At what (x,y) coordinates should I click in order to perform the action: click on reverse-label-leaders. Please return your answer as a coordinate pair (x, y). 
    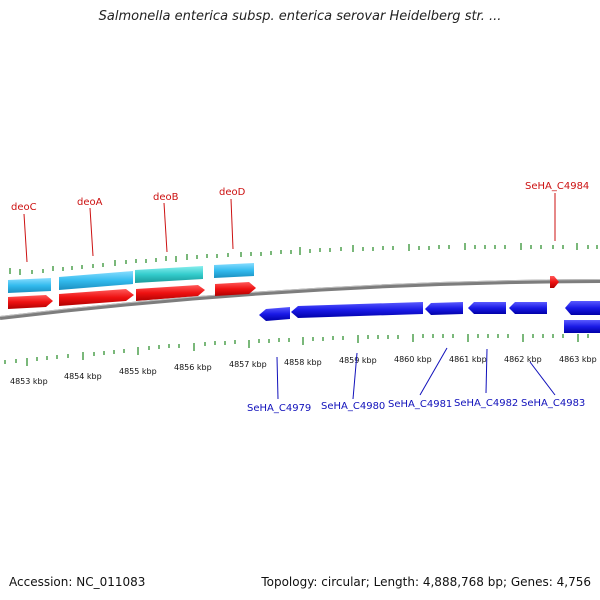
    Looking at the image, I should click on (416, 373).